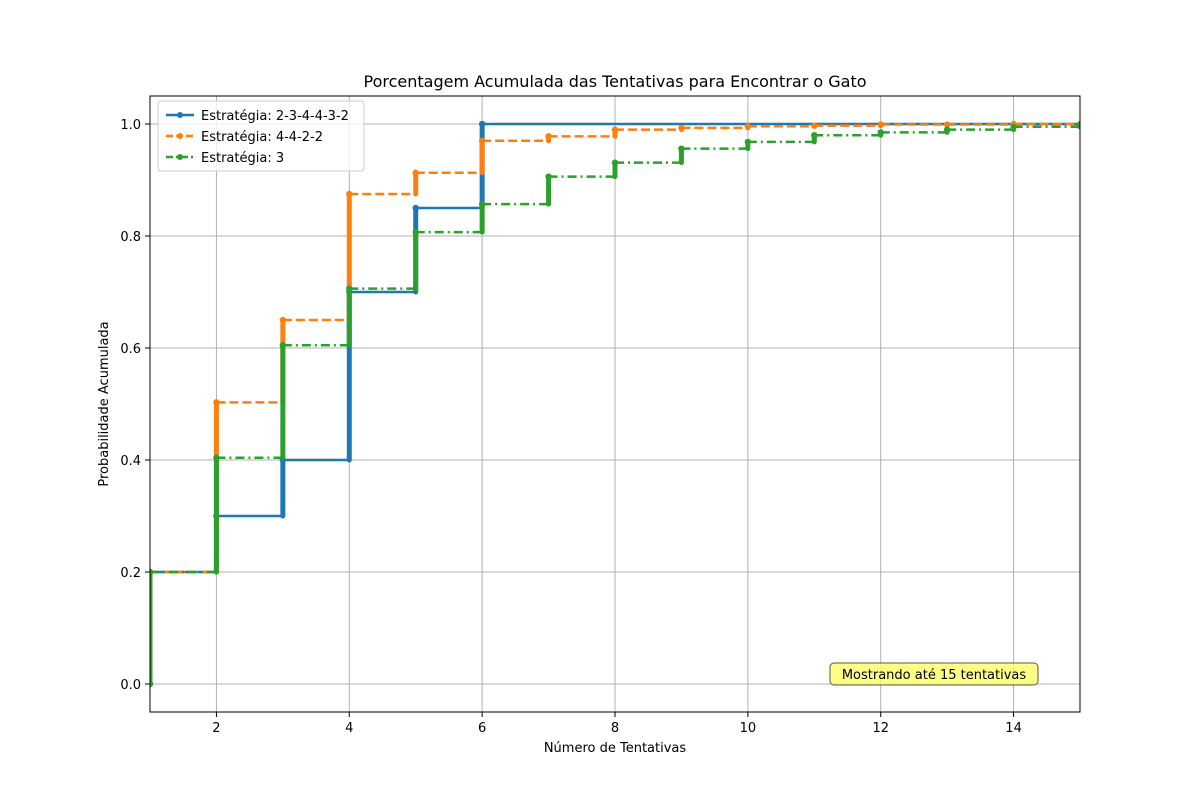 The image size is (1200, 800). Describe the element at coordinates (482, 728) in the screenshot. I see `x-tick-label: 6` at that location.